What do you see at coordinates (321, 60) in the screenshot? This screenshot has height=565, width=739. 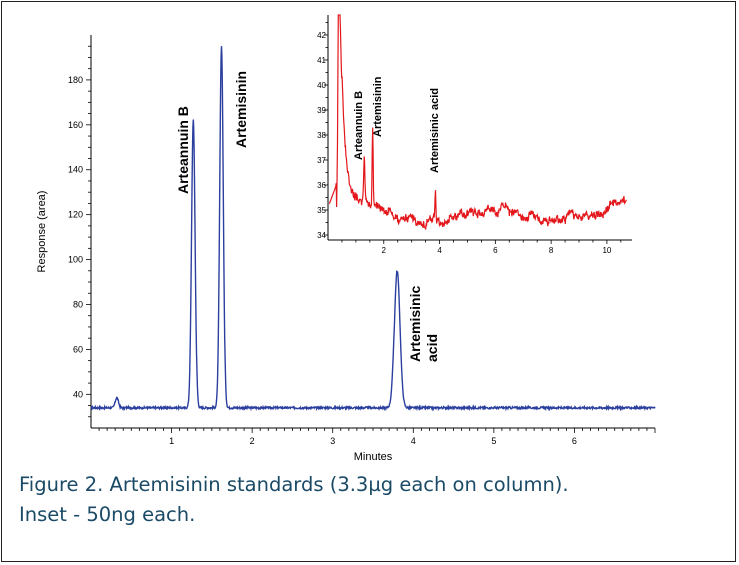 I see `inset-y-tick-label: 41` at bounding box center [321, 60].